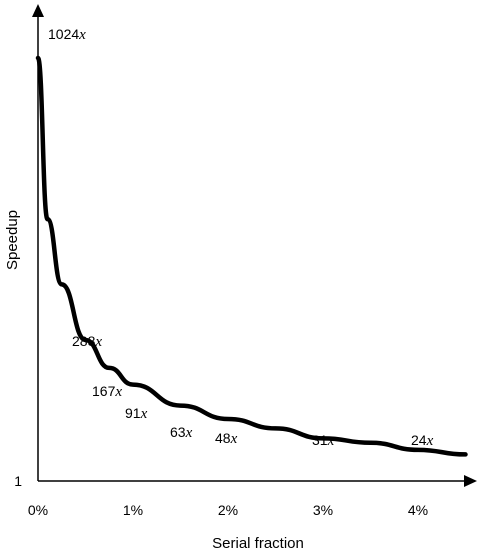 This screenshot has height=553, width=503. What do you see at coordinates (67, 34) in the screenshot?
I see `data-label: 1024x` at bounding box center [67, 34].